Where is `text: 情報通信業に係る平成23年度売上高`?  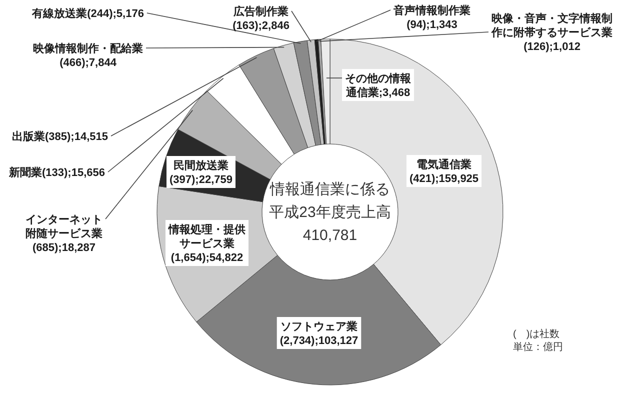 text: 情報通信業に係る平成23年度売上高 is located at coordinates (330, 201).